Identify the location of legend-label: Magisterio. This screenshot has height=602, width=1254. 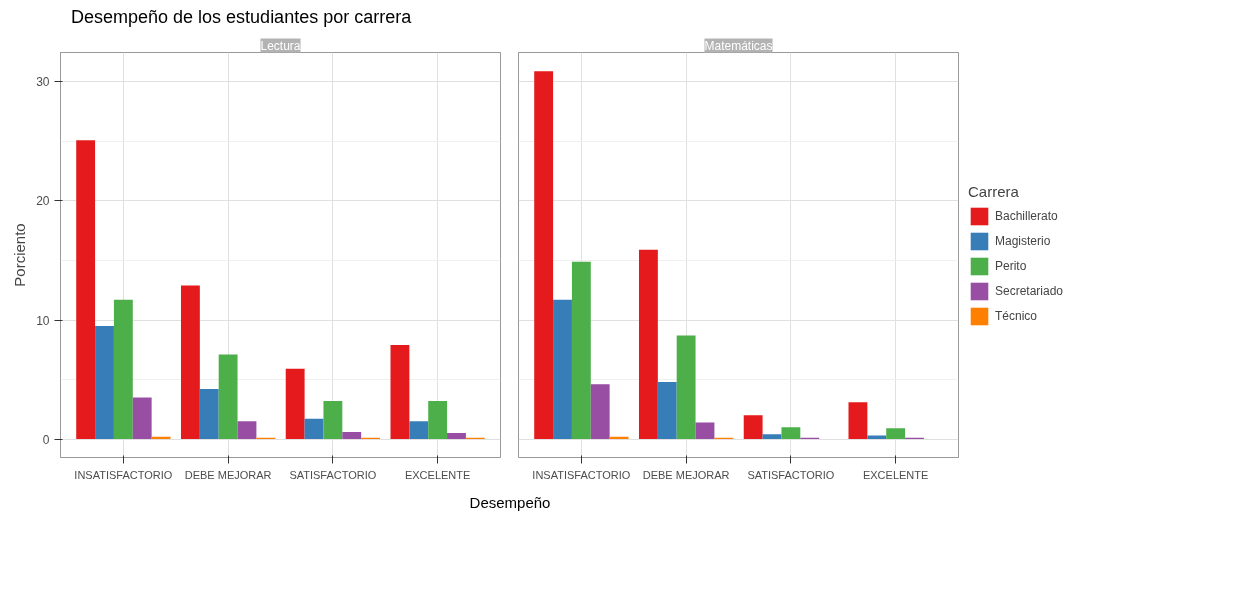
(1023, 240).